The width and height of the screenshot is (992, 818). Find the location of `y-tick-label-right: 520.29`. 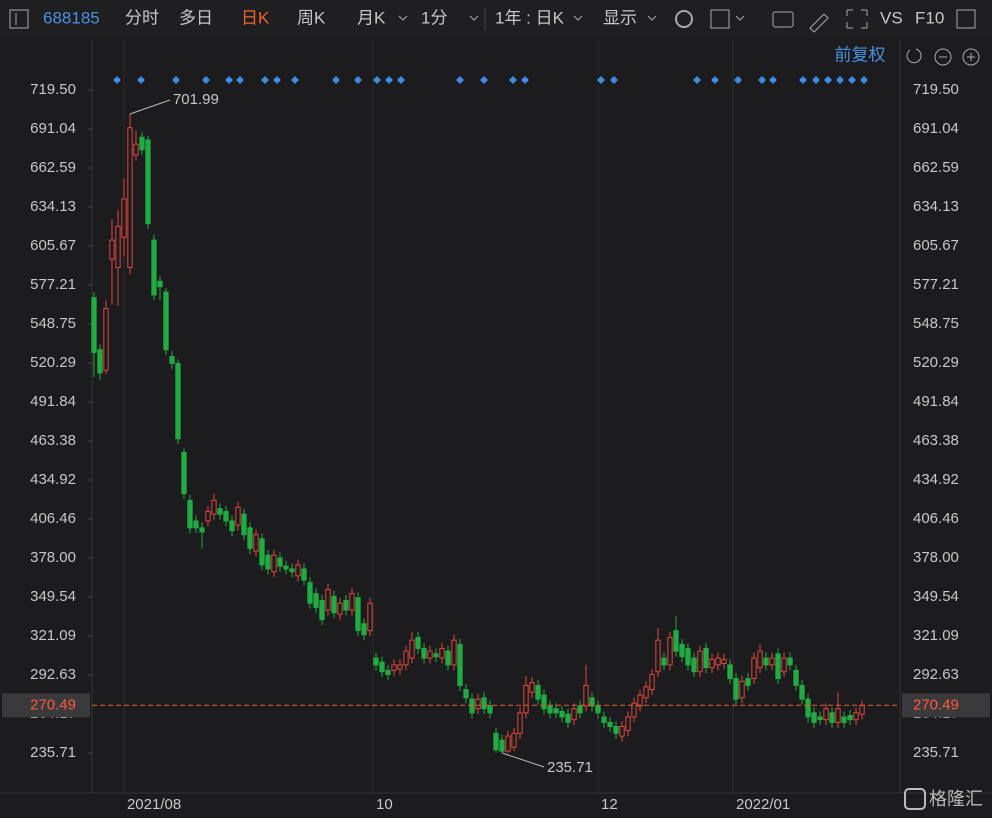

y-tick-label-right: 520.29 is located at coordinates (936, 362).